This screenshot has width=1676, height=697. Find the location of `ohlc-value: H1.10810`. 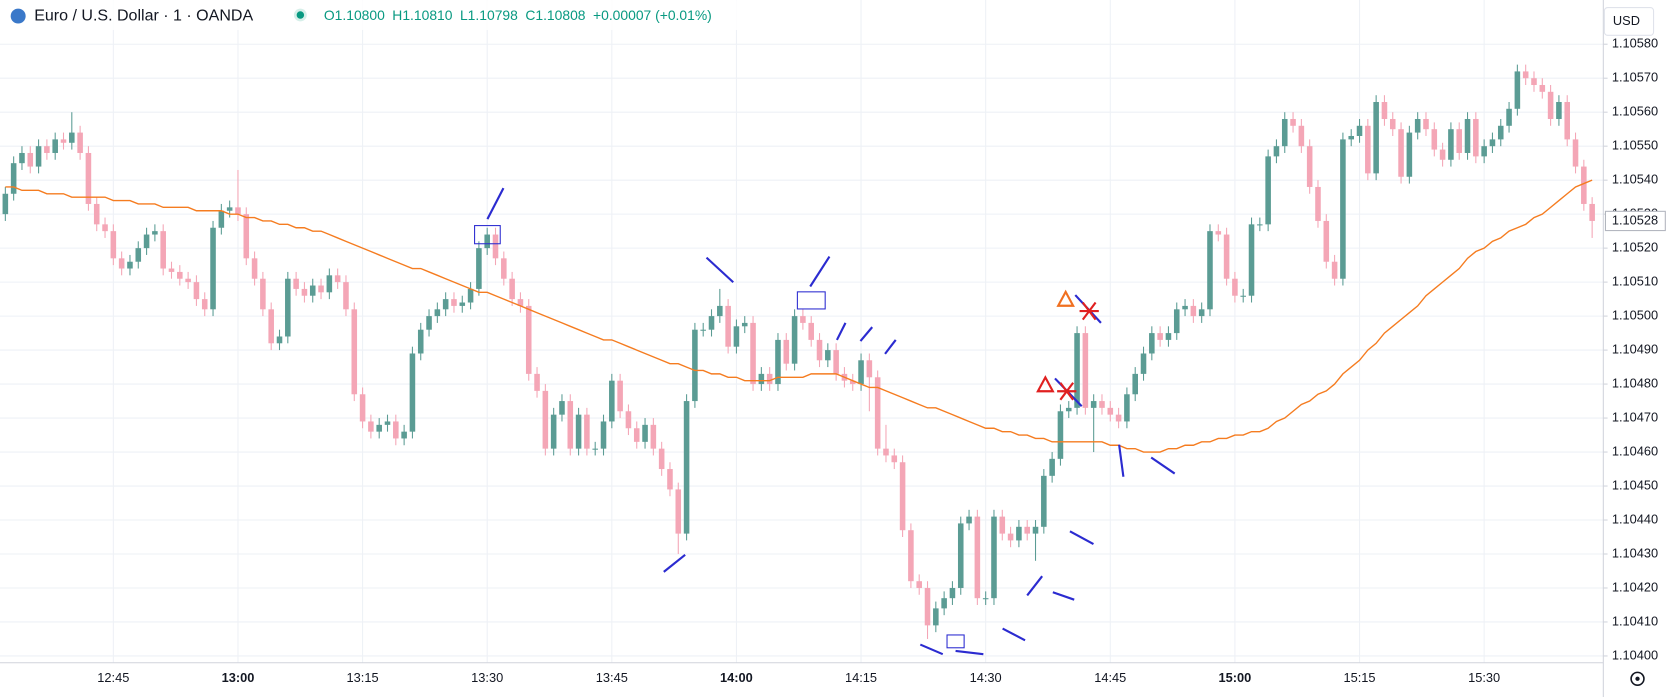

ohlc-value: H1.10810 is located at coordinates (422, 15).